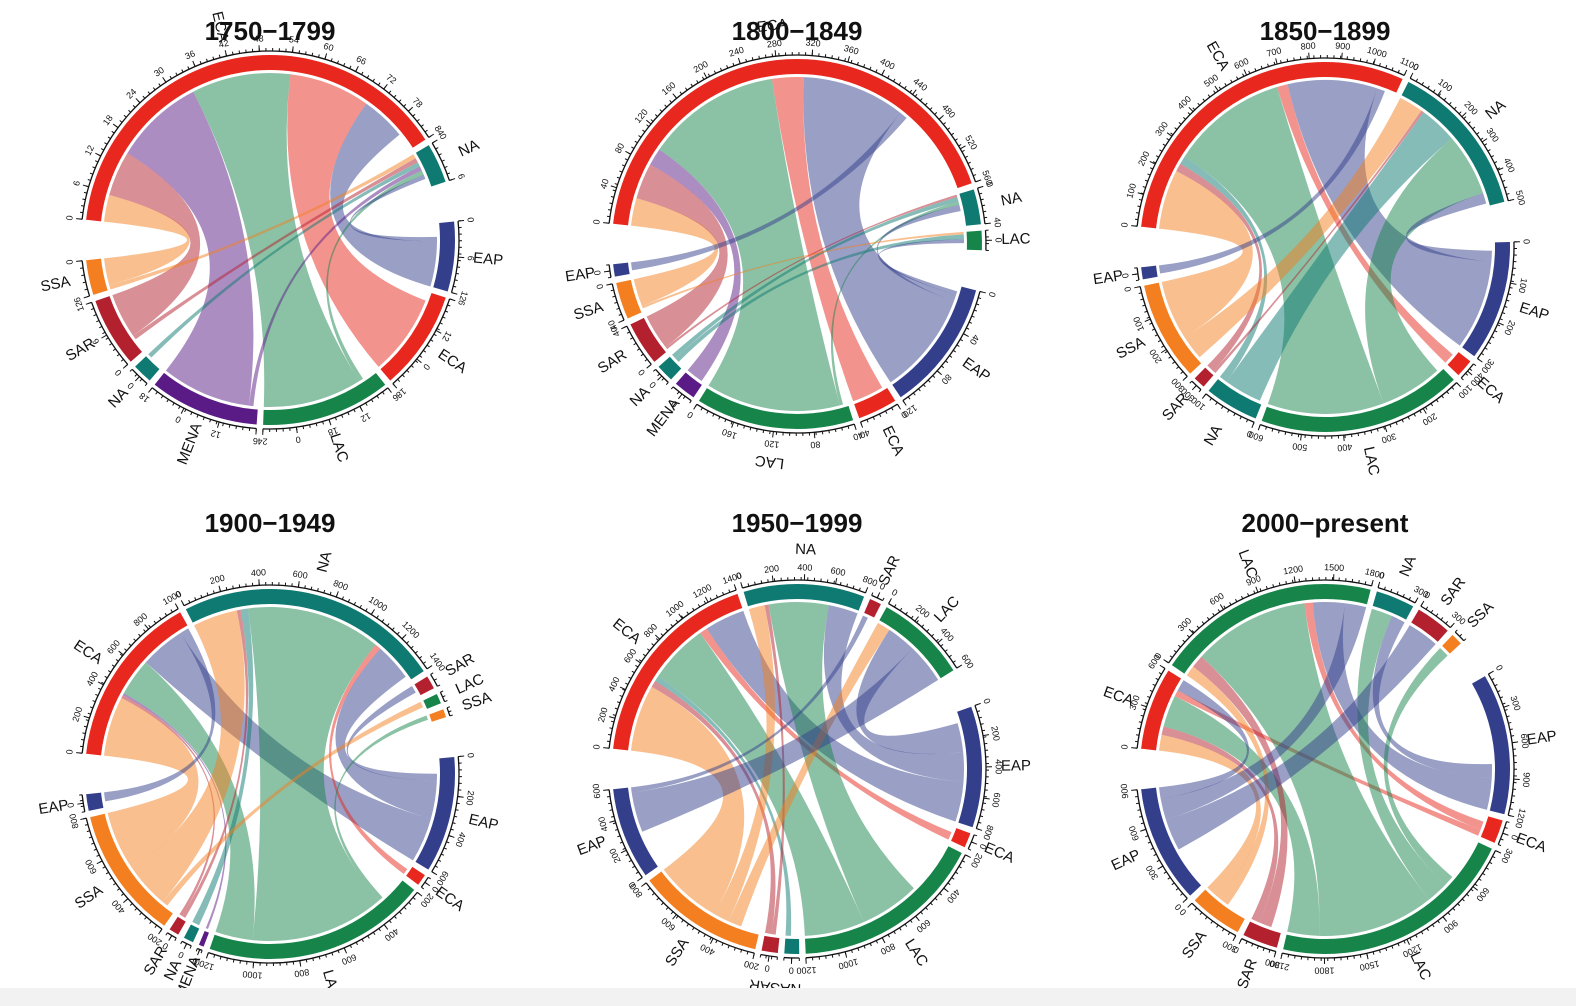 This screenshot has height=1006, width=1576. I want to click on sector-axis, so click(442, 696).